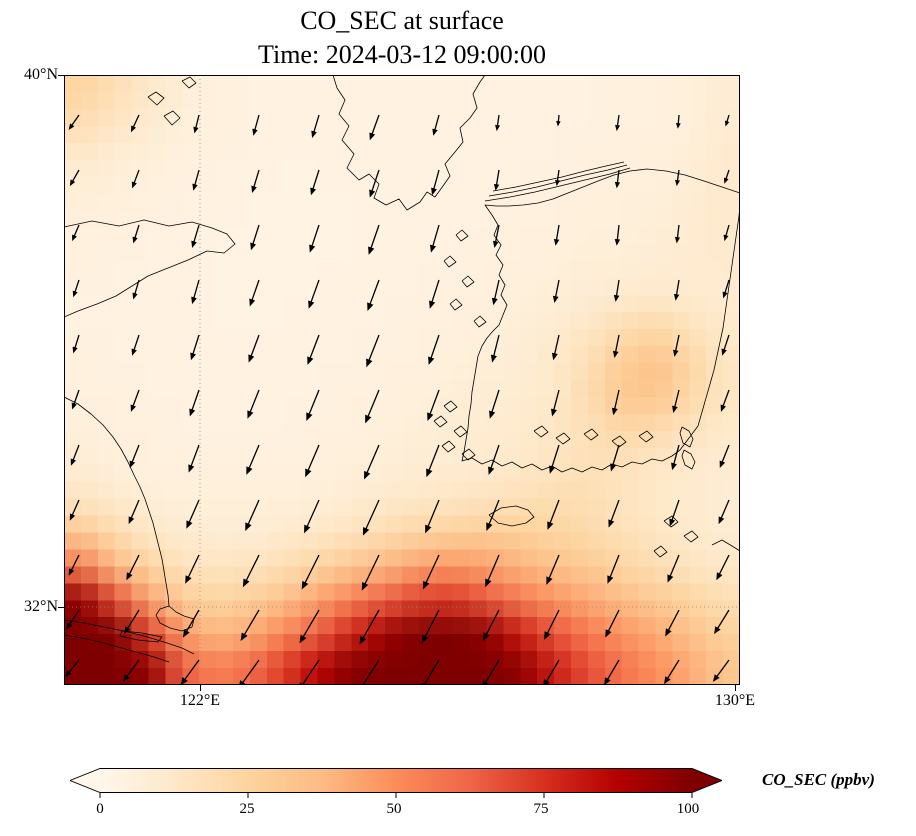 The image size is (916, 836). I want to click on lon-tick-label-130e: 130°E, so click(735, 700).